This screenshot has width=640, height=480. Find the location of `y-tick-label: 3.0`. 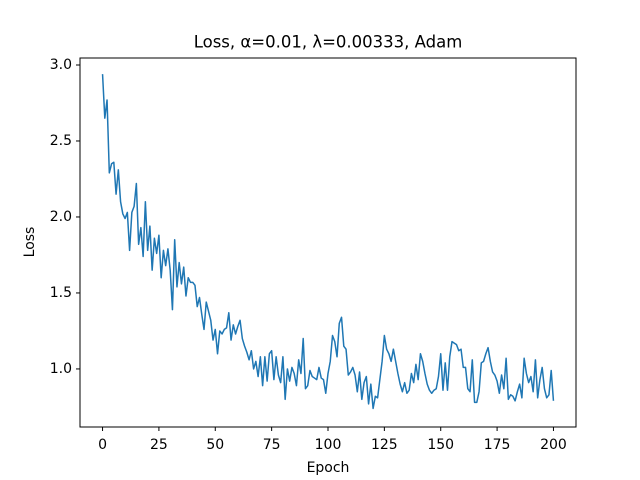

y-tick-label: 3.0 is located at coordinates (61, 65).